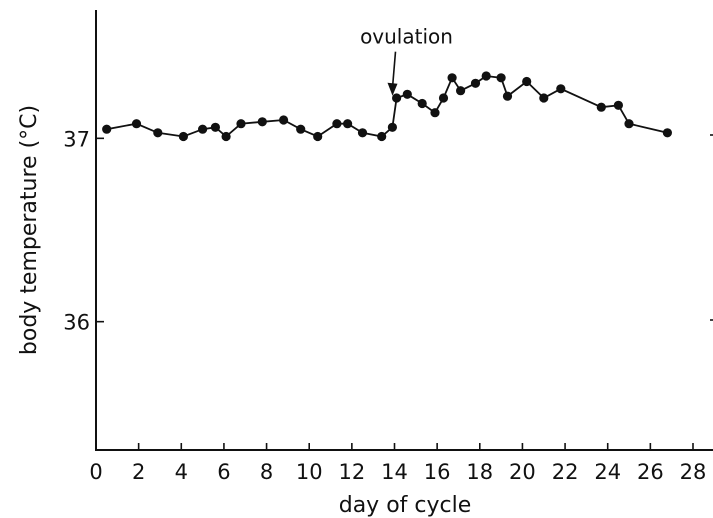 The width and height of the screenshot is (713, 518). Describe the element at coordinates (693, 472) in the screenshot. I see `x-tick-label: 28` at that location.